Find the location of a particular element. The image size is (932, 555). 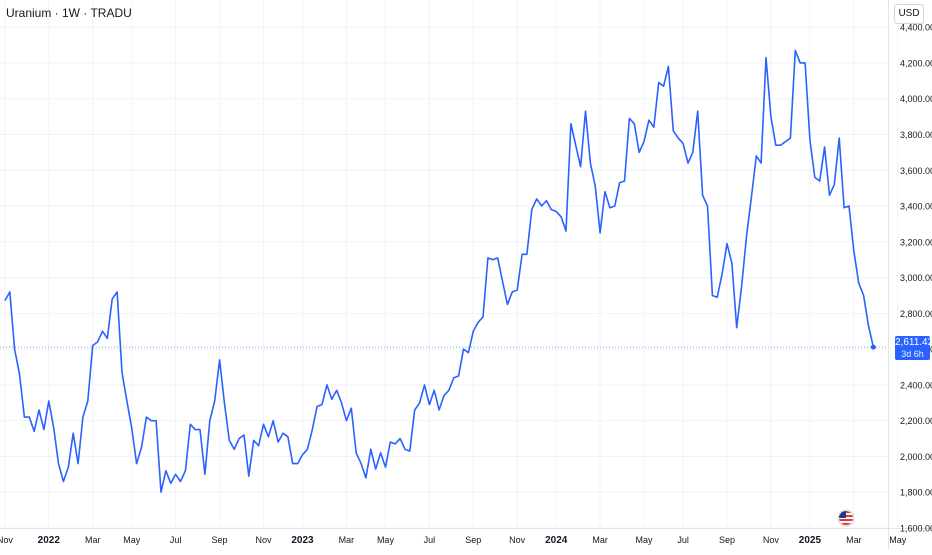

currency-button: USD is located at coordinates (909, 14).